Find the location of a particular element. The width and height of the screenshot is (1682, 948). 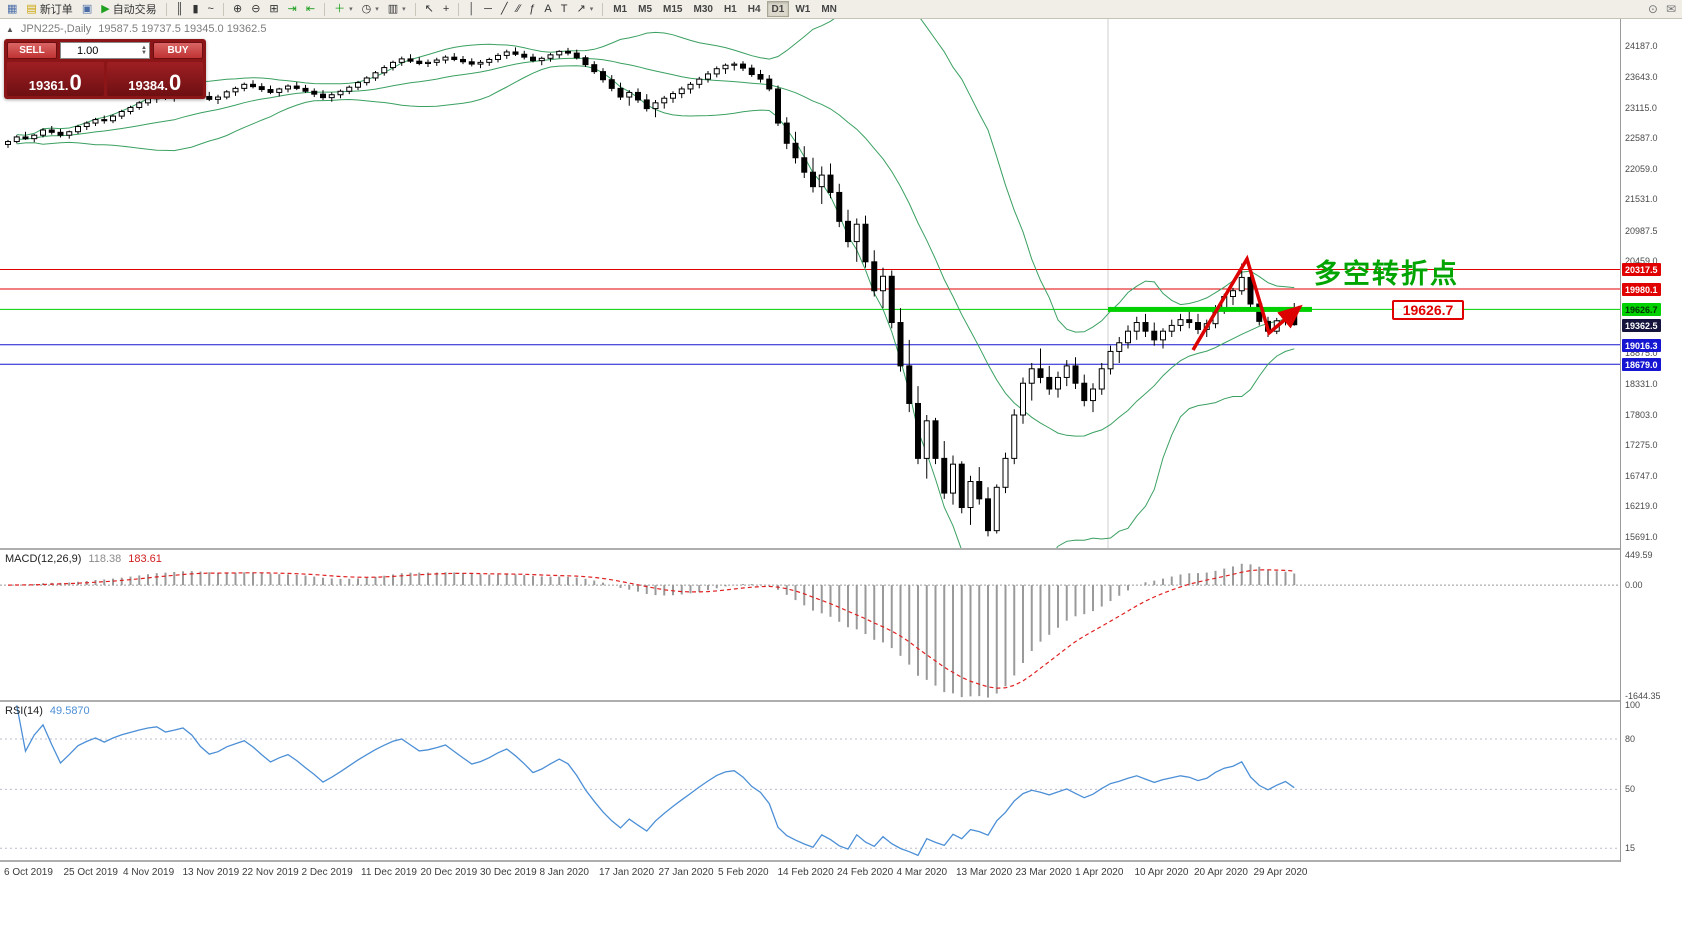

timeframe-m5-button: M5 is located at coordinates (645, 9).